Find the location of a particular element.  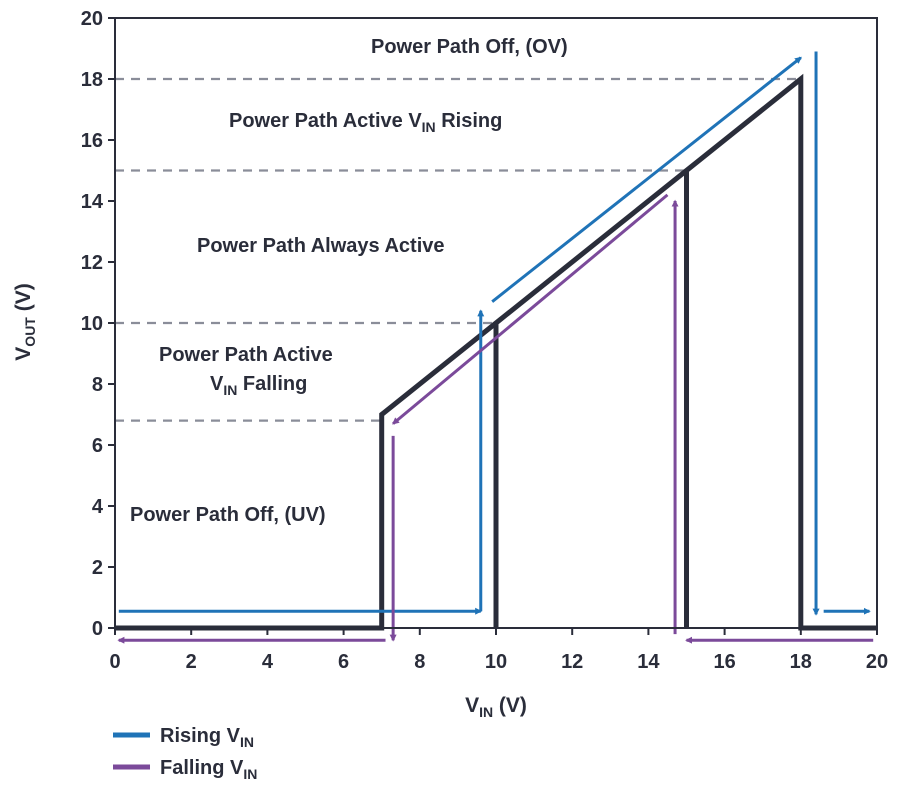

y-tick-label-7: 14 is located at coordinates (92, 202).